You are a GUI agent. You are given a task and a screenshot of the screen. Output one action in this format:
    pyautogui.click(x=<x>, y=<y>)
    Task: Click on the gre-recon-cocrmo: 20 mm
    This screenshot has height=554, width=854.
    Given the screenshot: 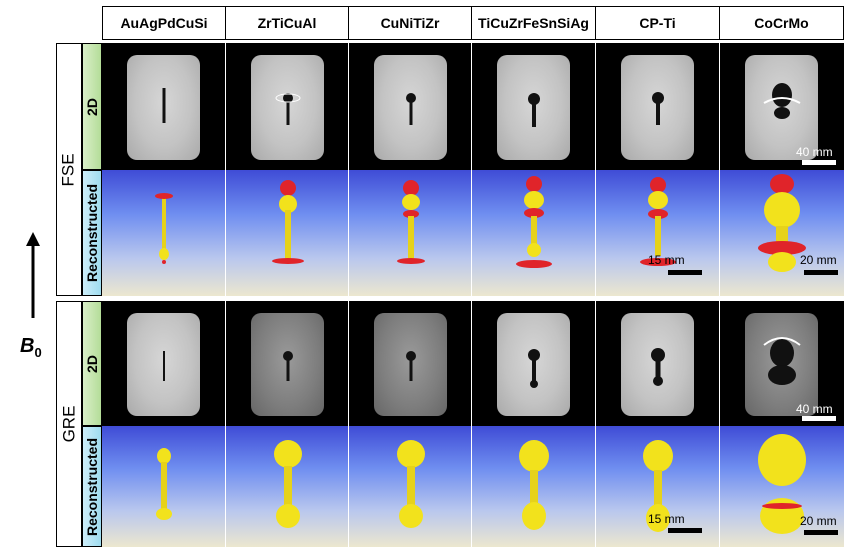 What is the action you would take?
    pyautogui.click(x=782, y=486)
    